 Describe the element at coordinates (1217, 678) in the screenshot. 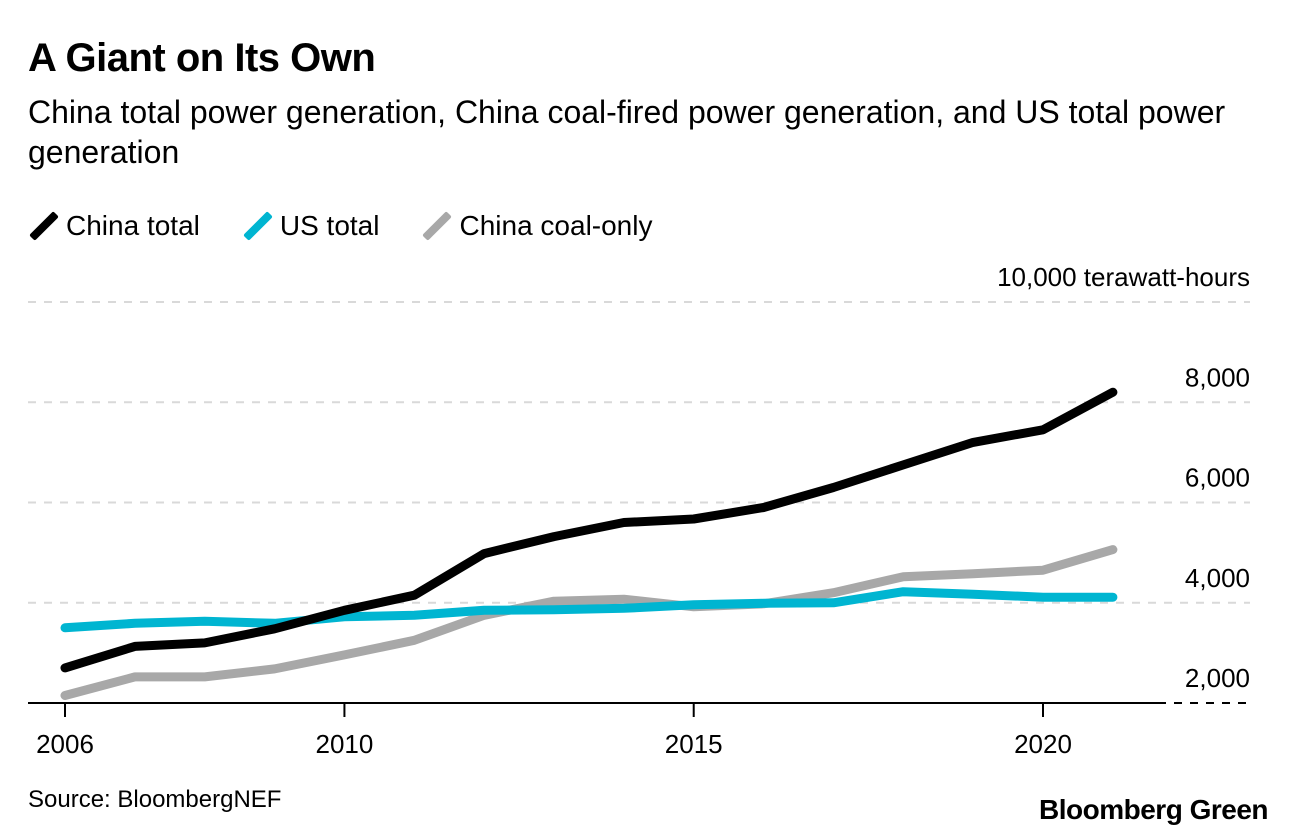

I see `y-tick-label-2000: 2,000` at that location.